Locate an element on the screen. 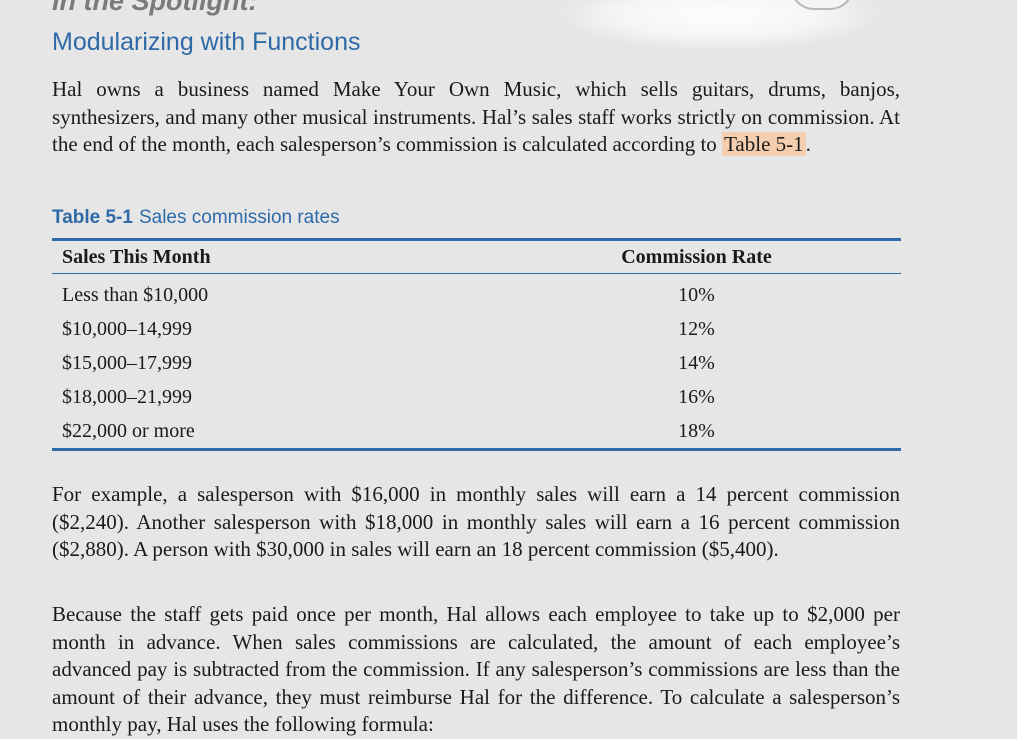 Image resolution: width=1017 pixels, height=739 pixels. section-kicker: In the Spotlight: is located at coordinates (155, 8).